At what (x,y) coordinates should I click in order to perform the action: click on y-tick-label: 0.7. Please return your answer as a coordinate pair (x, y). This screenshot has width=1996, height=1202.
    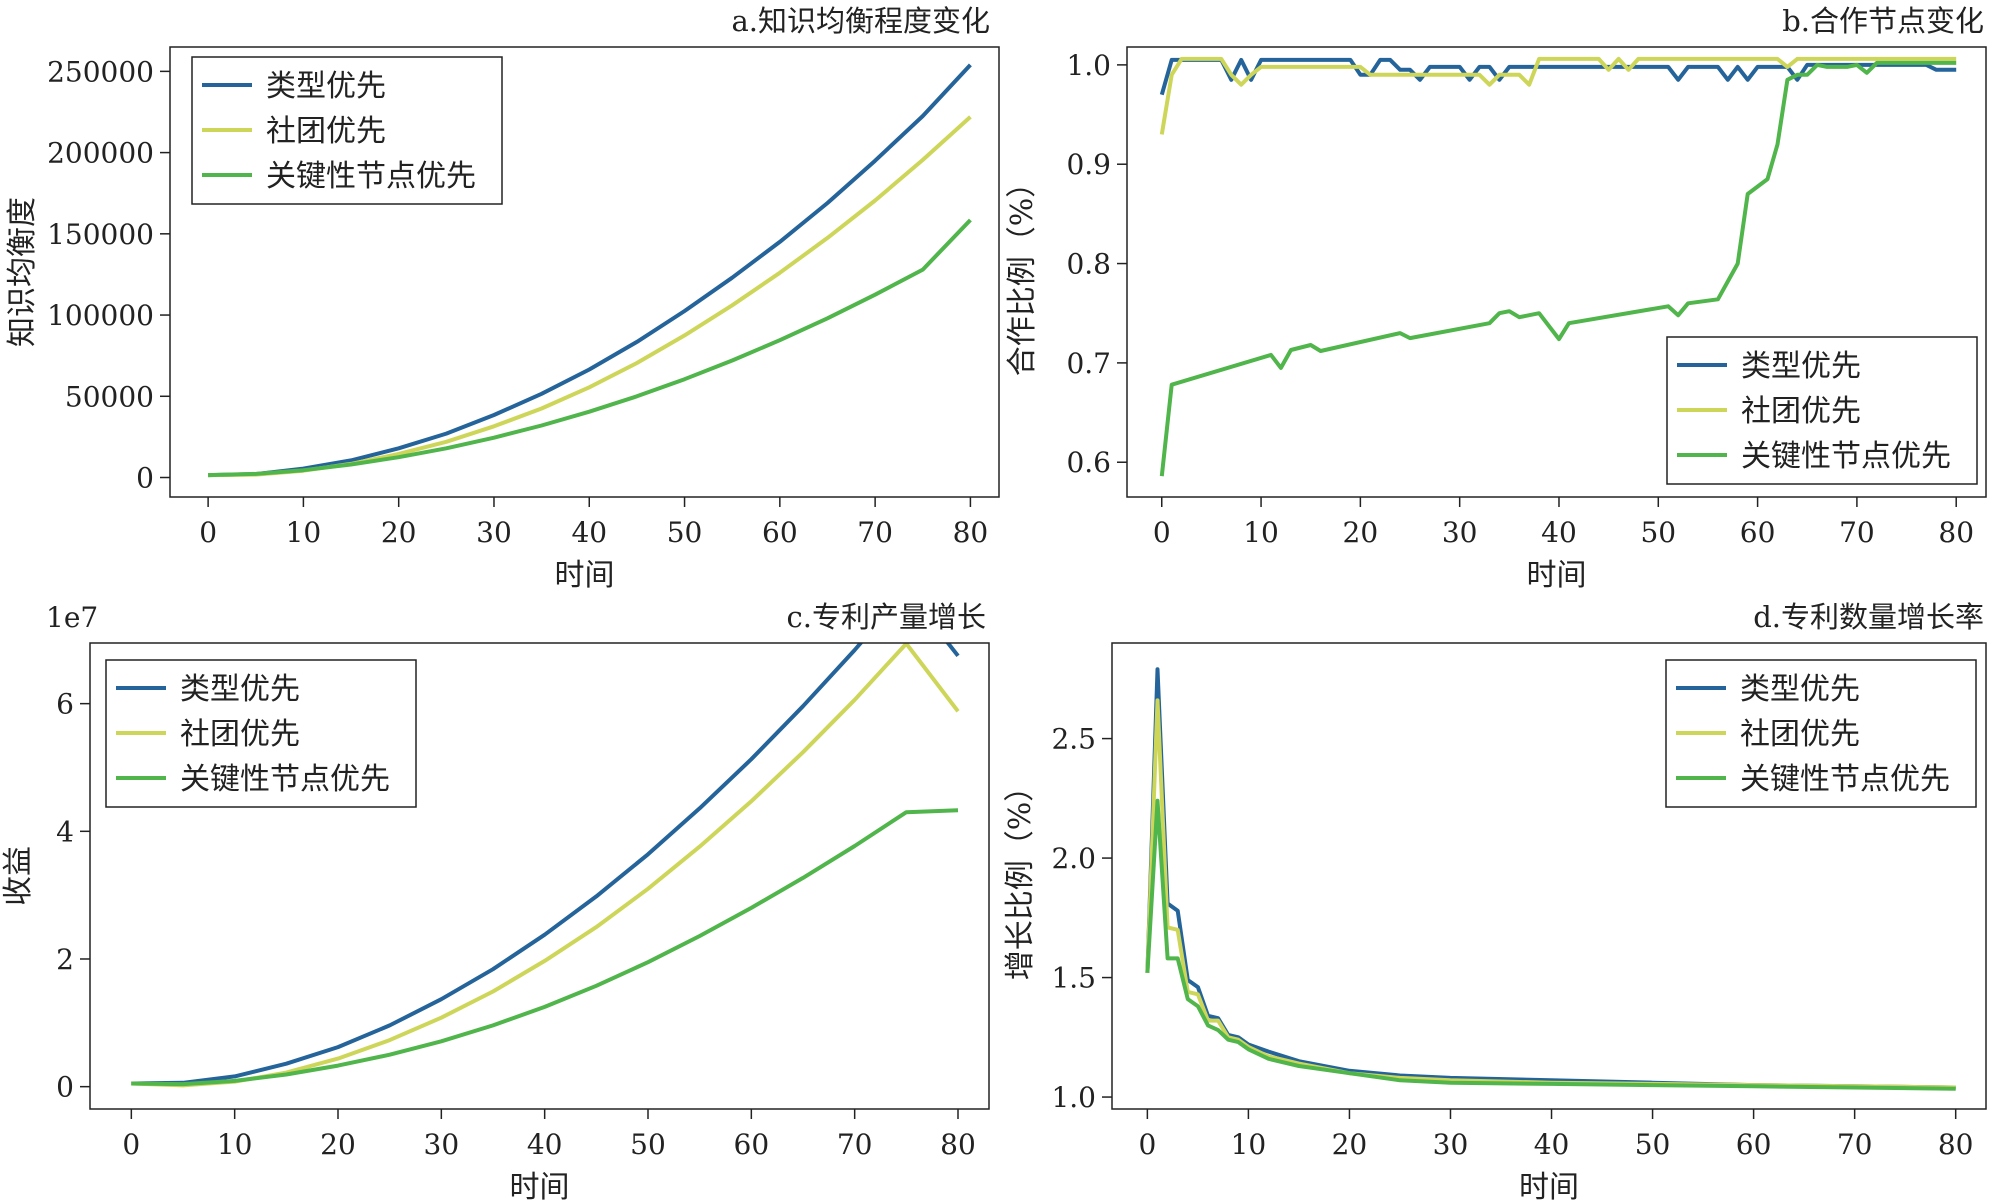
    Looking at the image, I should click on (1088, 363).